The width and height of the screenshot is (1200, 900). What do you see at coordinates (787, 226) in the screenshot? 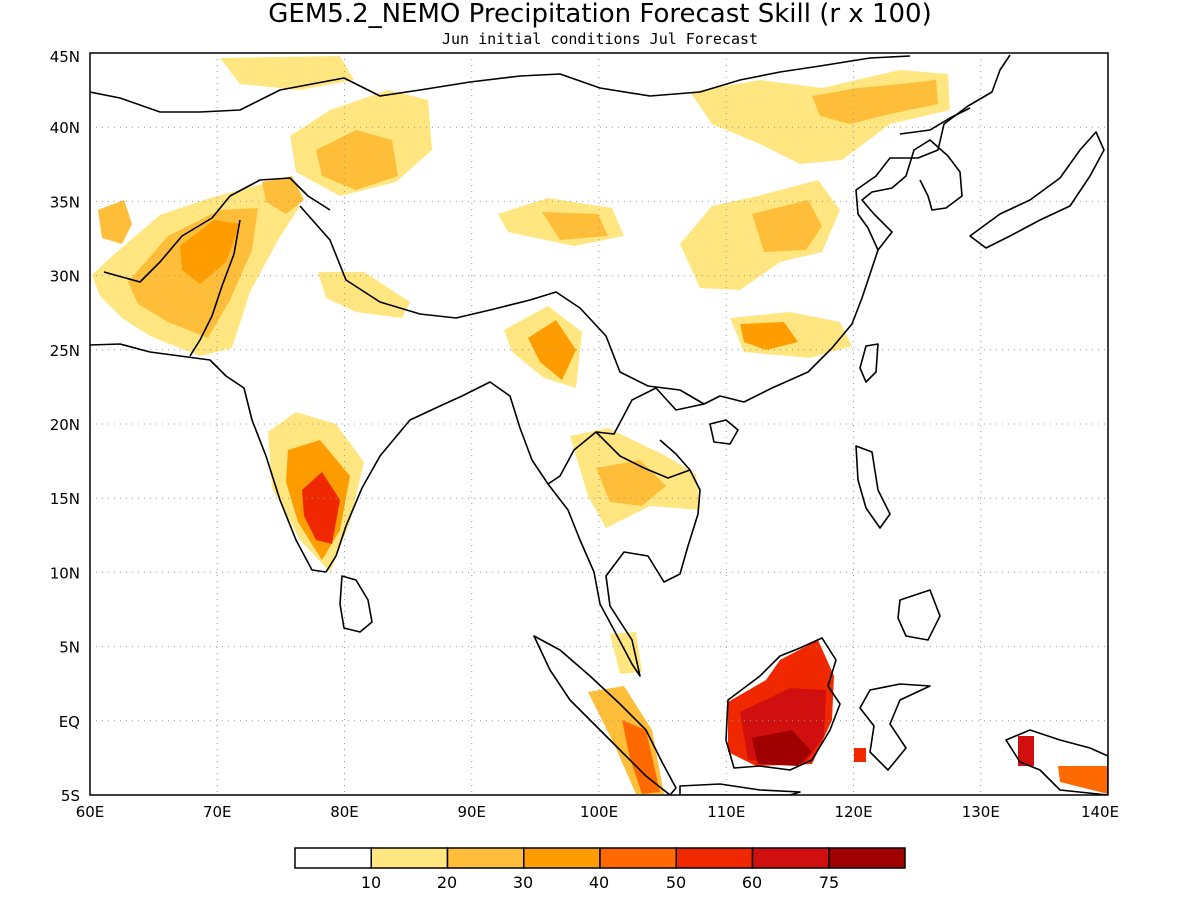
I see `skill-area-sichuan-core` at bounding box center [787, 226].